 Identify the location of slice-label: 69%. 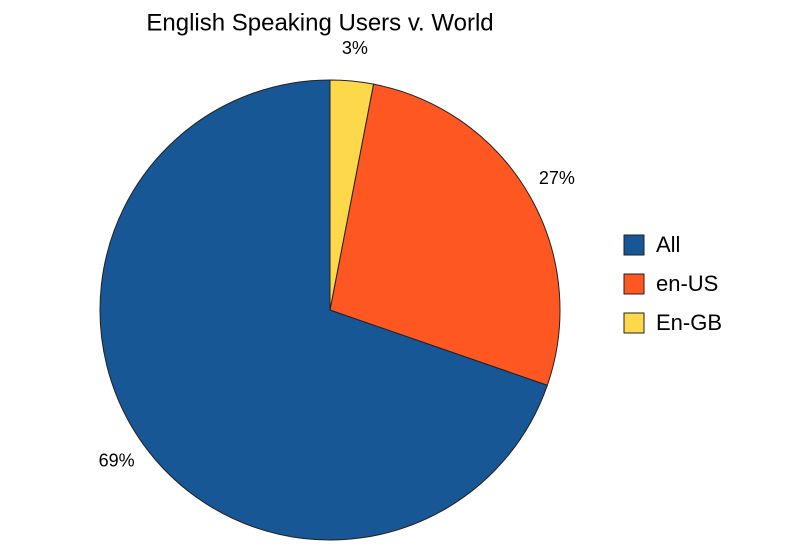
(117, 461).